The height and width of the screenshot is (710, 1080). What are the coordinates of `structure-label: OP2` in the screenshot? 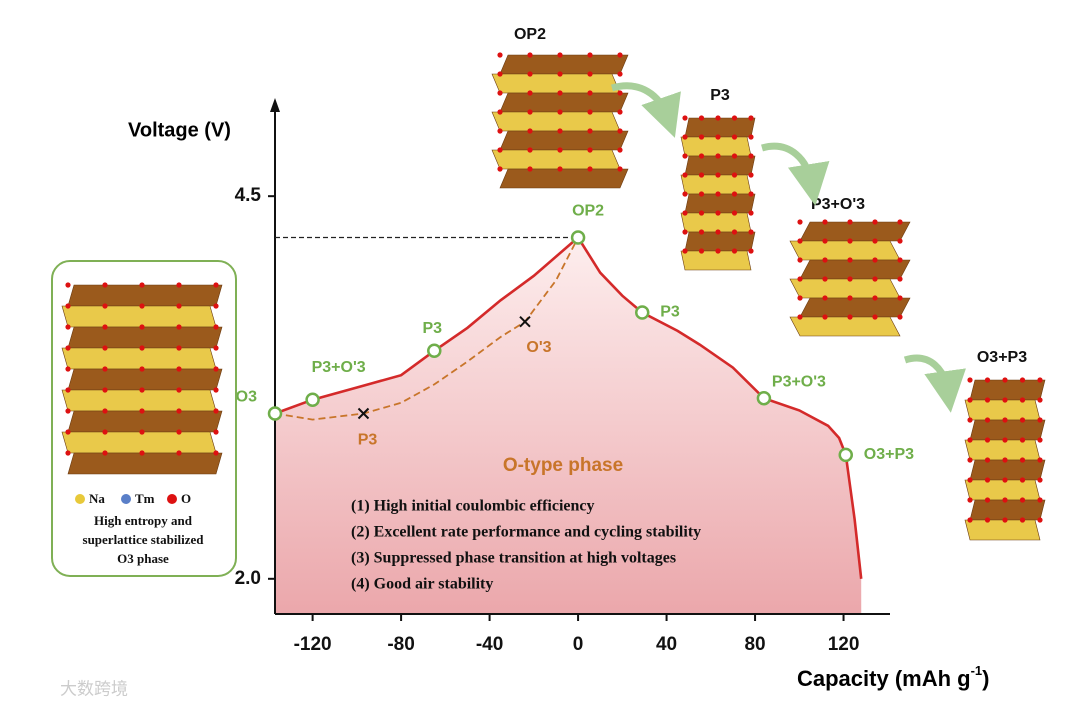 It's located at (530, 34).